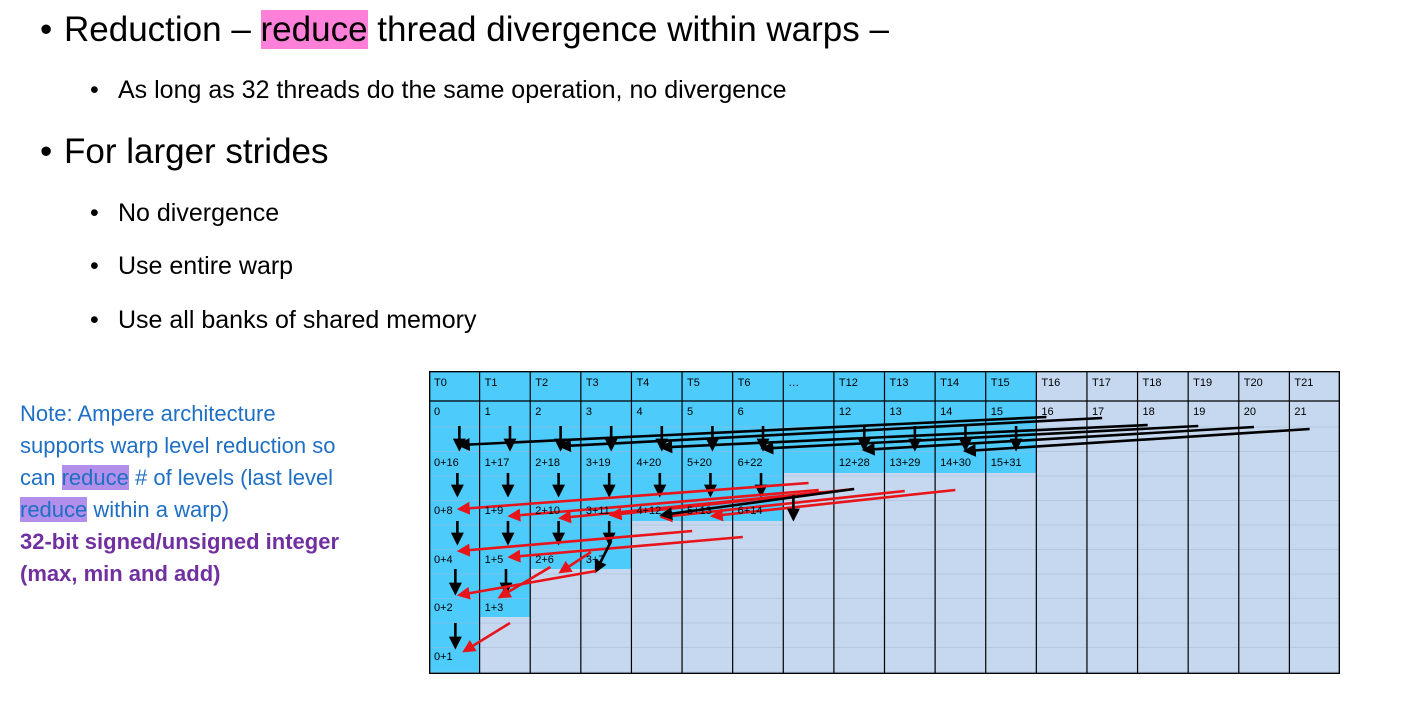 Image resolution: width=1408 pixels, height=701 pixels. What do you see at coordinates (895, 412) in the screenshot?
I see `partial-sum-label: 13` at bounding box center [895, 412].